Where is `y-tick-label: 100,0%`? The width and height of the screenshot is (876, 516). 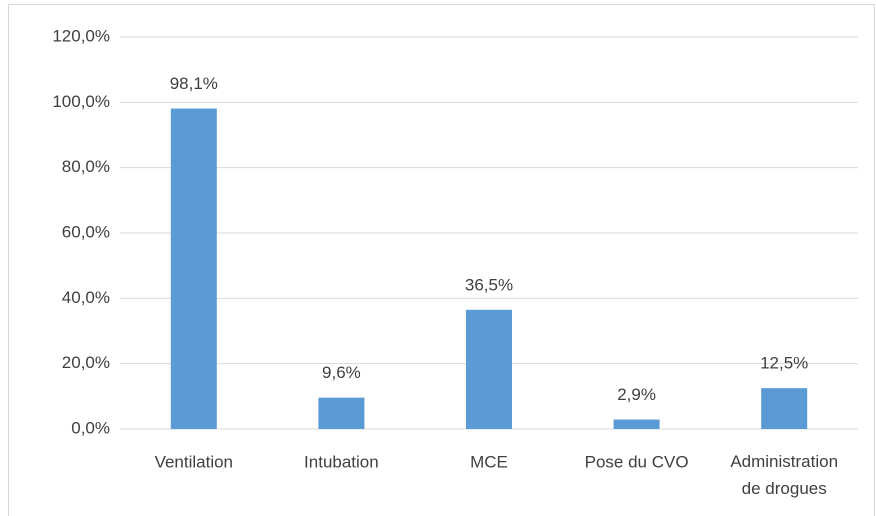 y-tick-label: 100,0% is located at coordinates (81, 101).